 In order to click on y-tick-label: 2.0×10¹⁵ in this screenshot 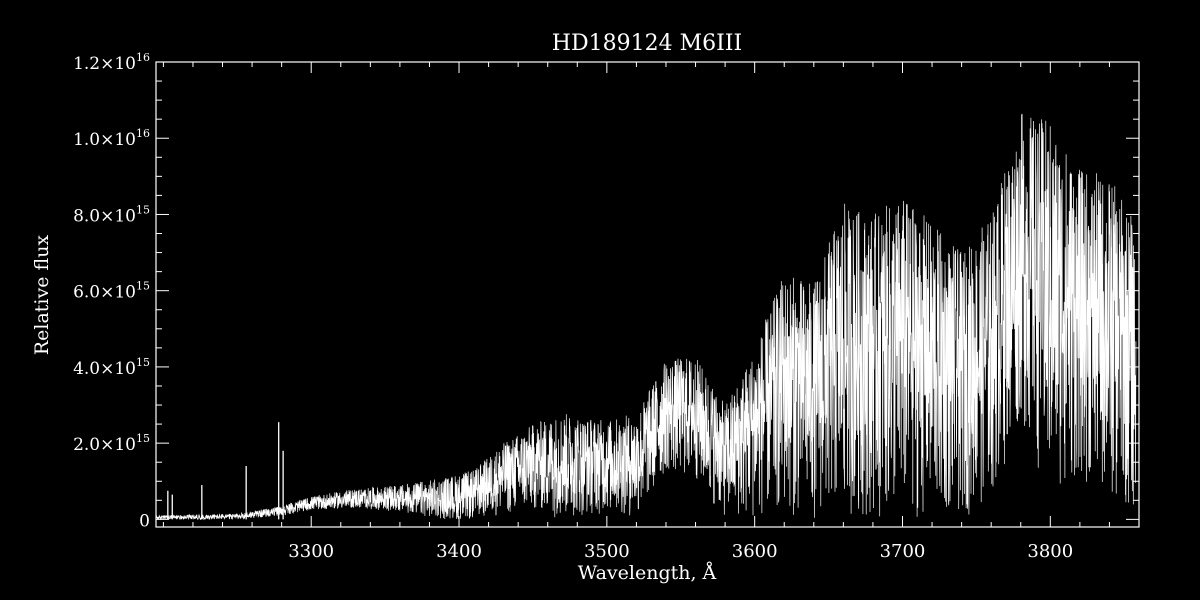, I will do `click(111, 443)`.